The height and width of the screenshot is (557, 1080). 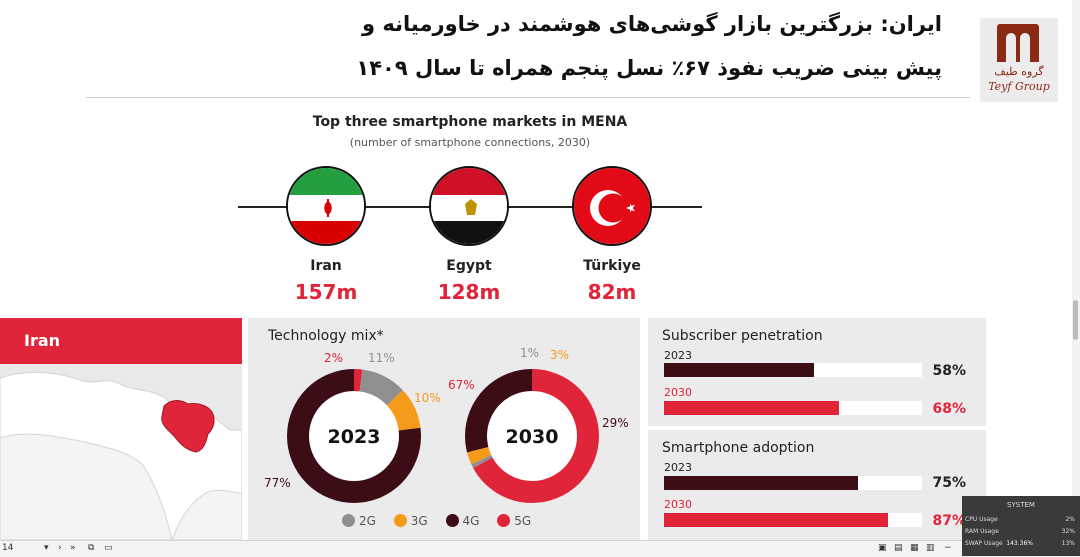 What do you see at coordinates (948, 548) in the screenshot?
I see `zoom-out-icon: −` at bounding box center [948, 548].